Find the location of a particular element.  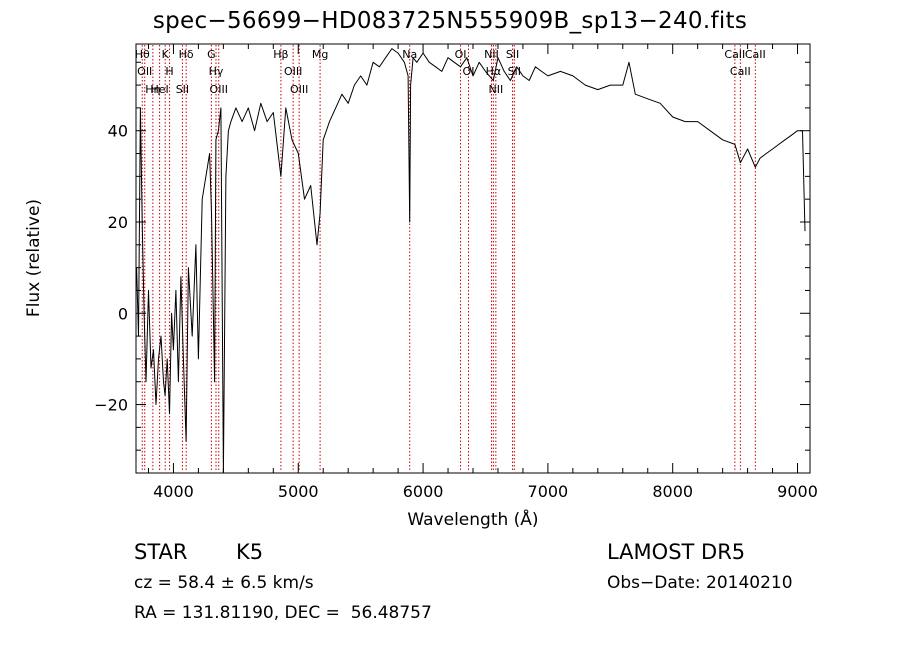

x-tick-label: 4000 is located at coordinates (173, 491).